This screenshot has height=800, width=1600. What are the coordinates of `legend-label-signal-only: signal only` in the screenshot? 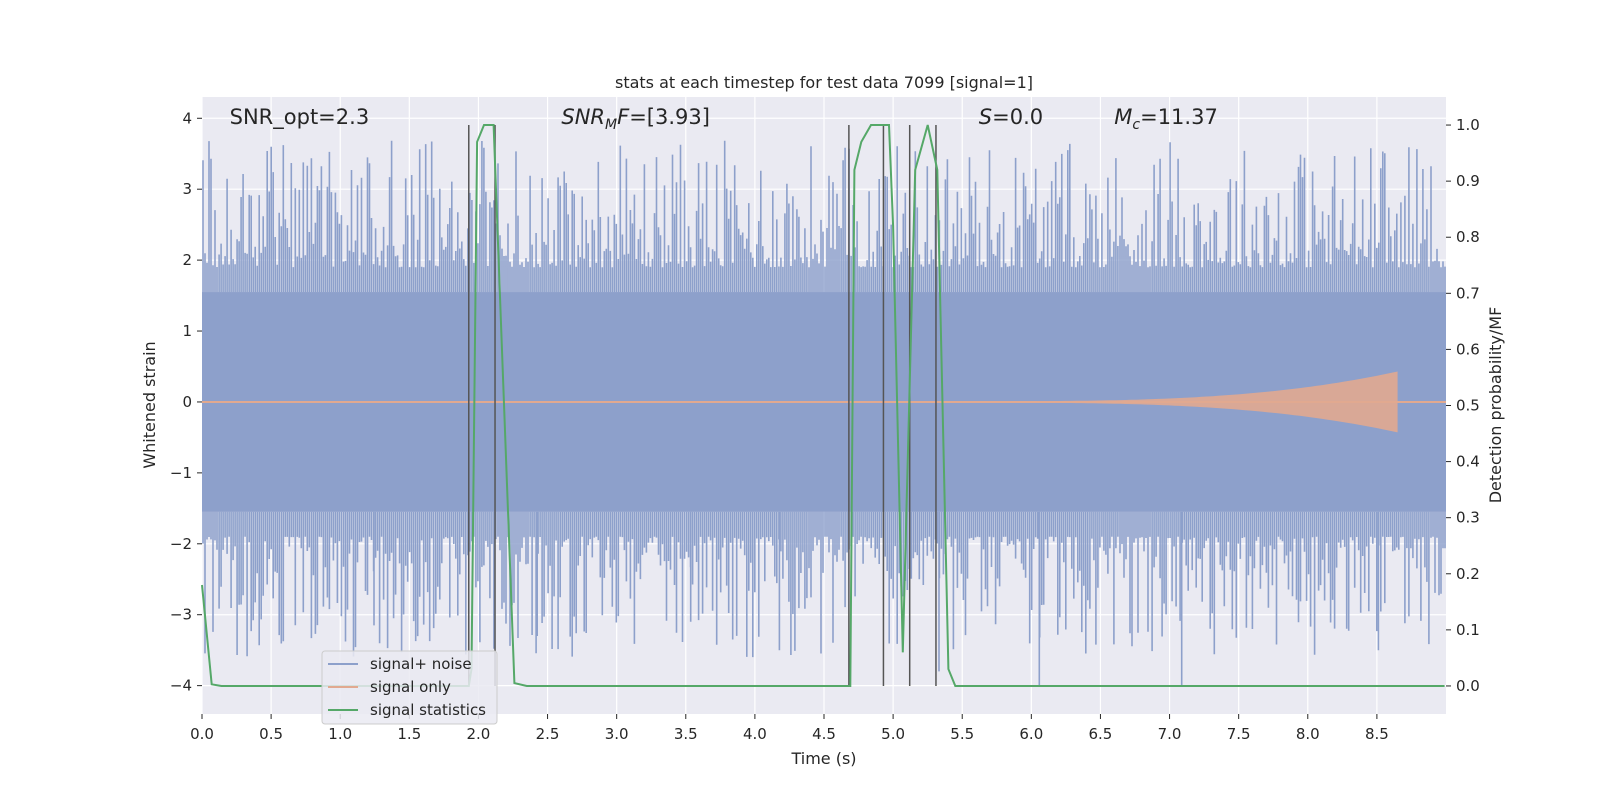 It's located at (410, 687).